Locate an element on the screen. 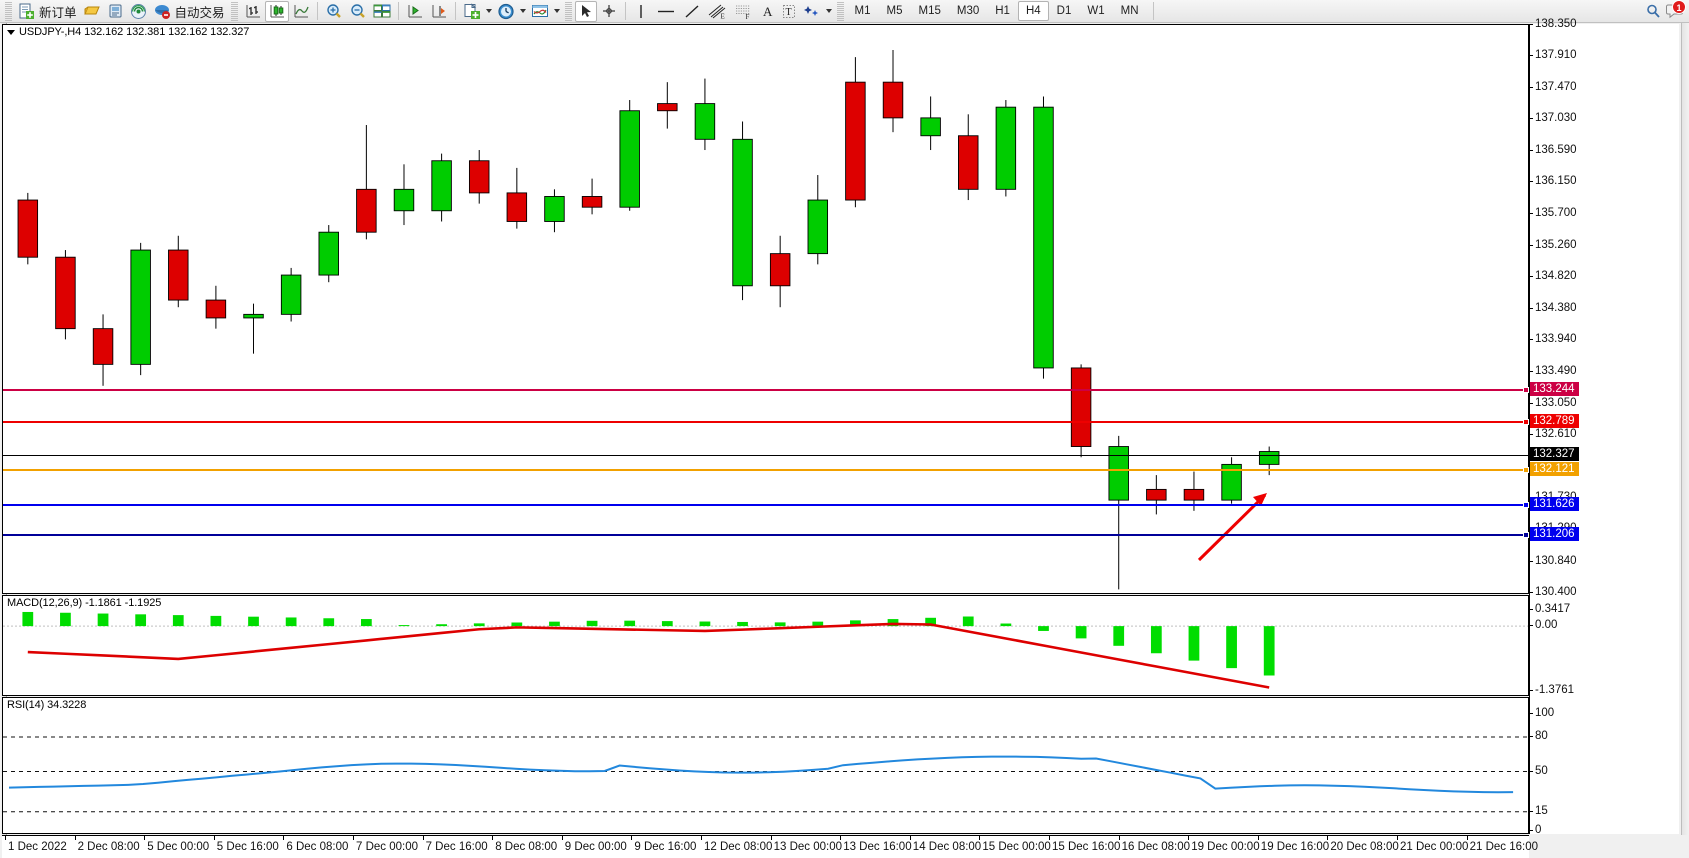 The height and width of the screenshot is (858, 1689). zoom-out-icon is located at coordinates (358, 11).